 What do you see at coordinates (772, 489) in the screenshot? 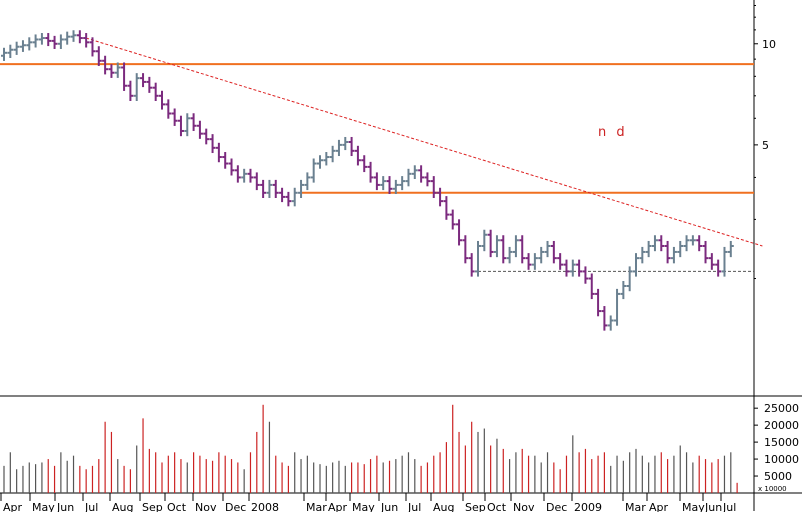
I see `volume-unit-label: x 10000` at bounding box center [772, 489].